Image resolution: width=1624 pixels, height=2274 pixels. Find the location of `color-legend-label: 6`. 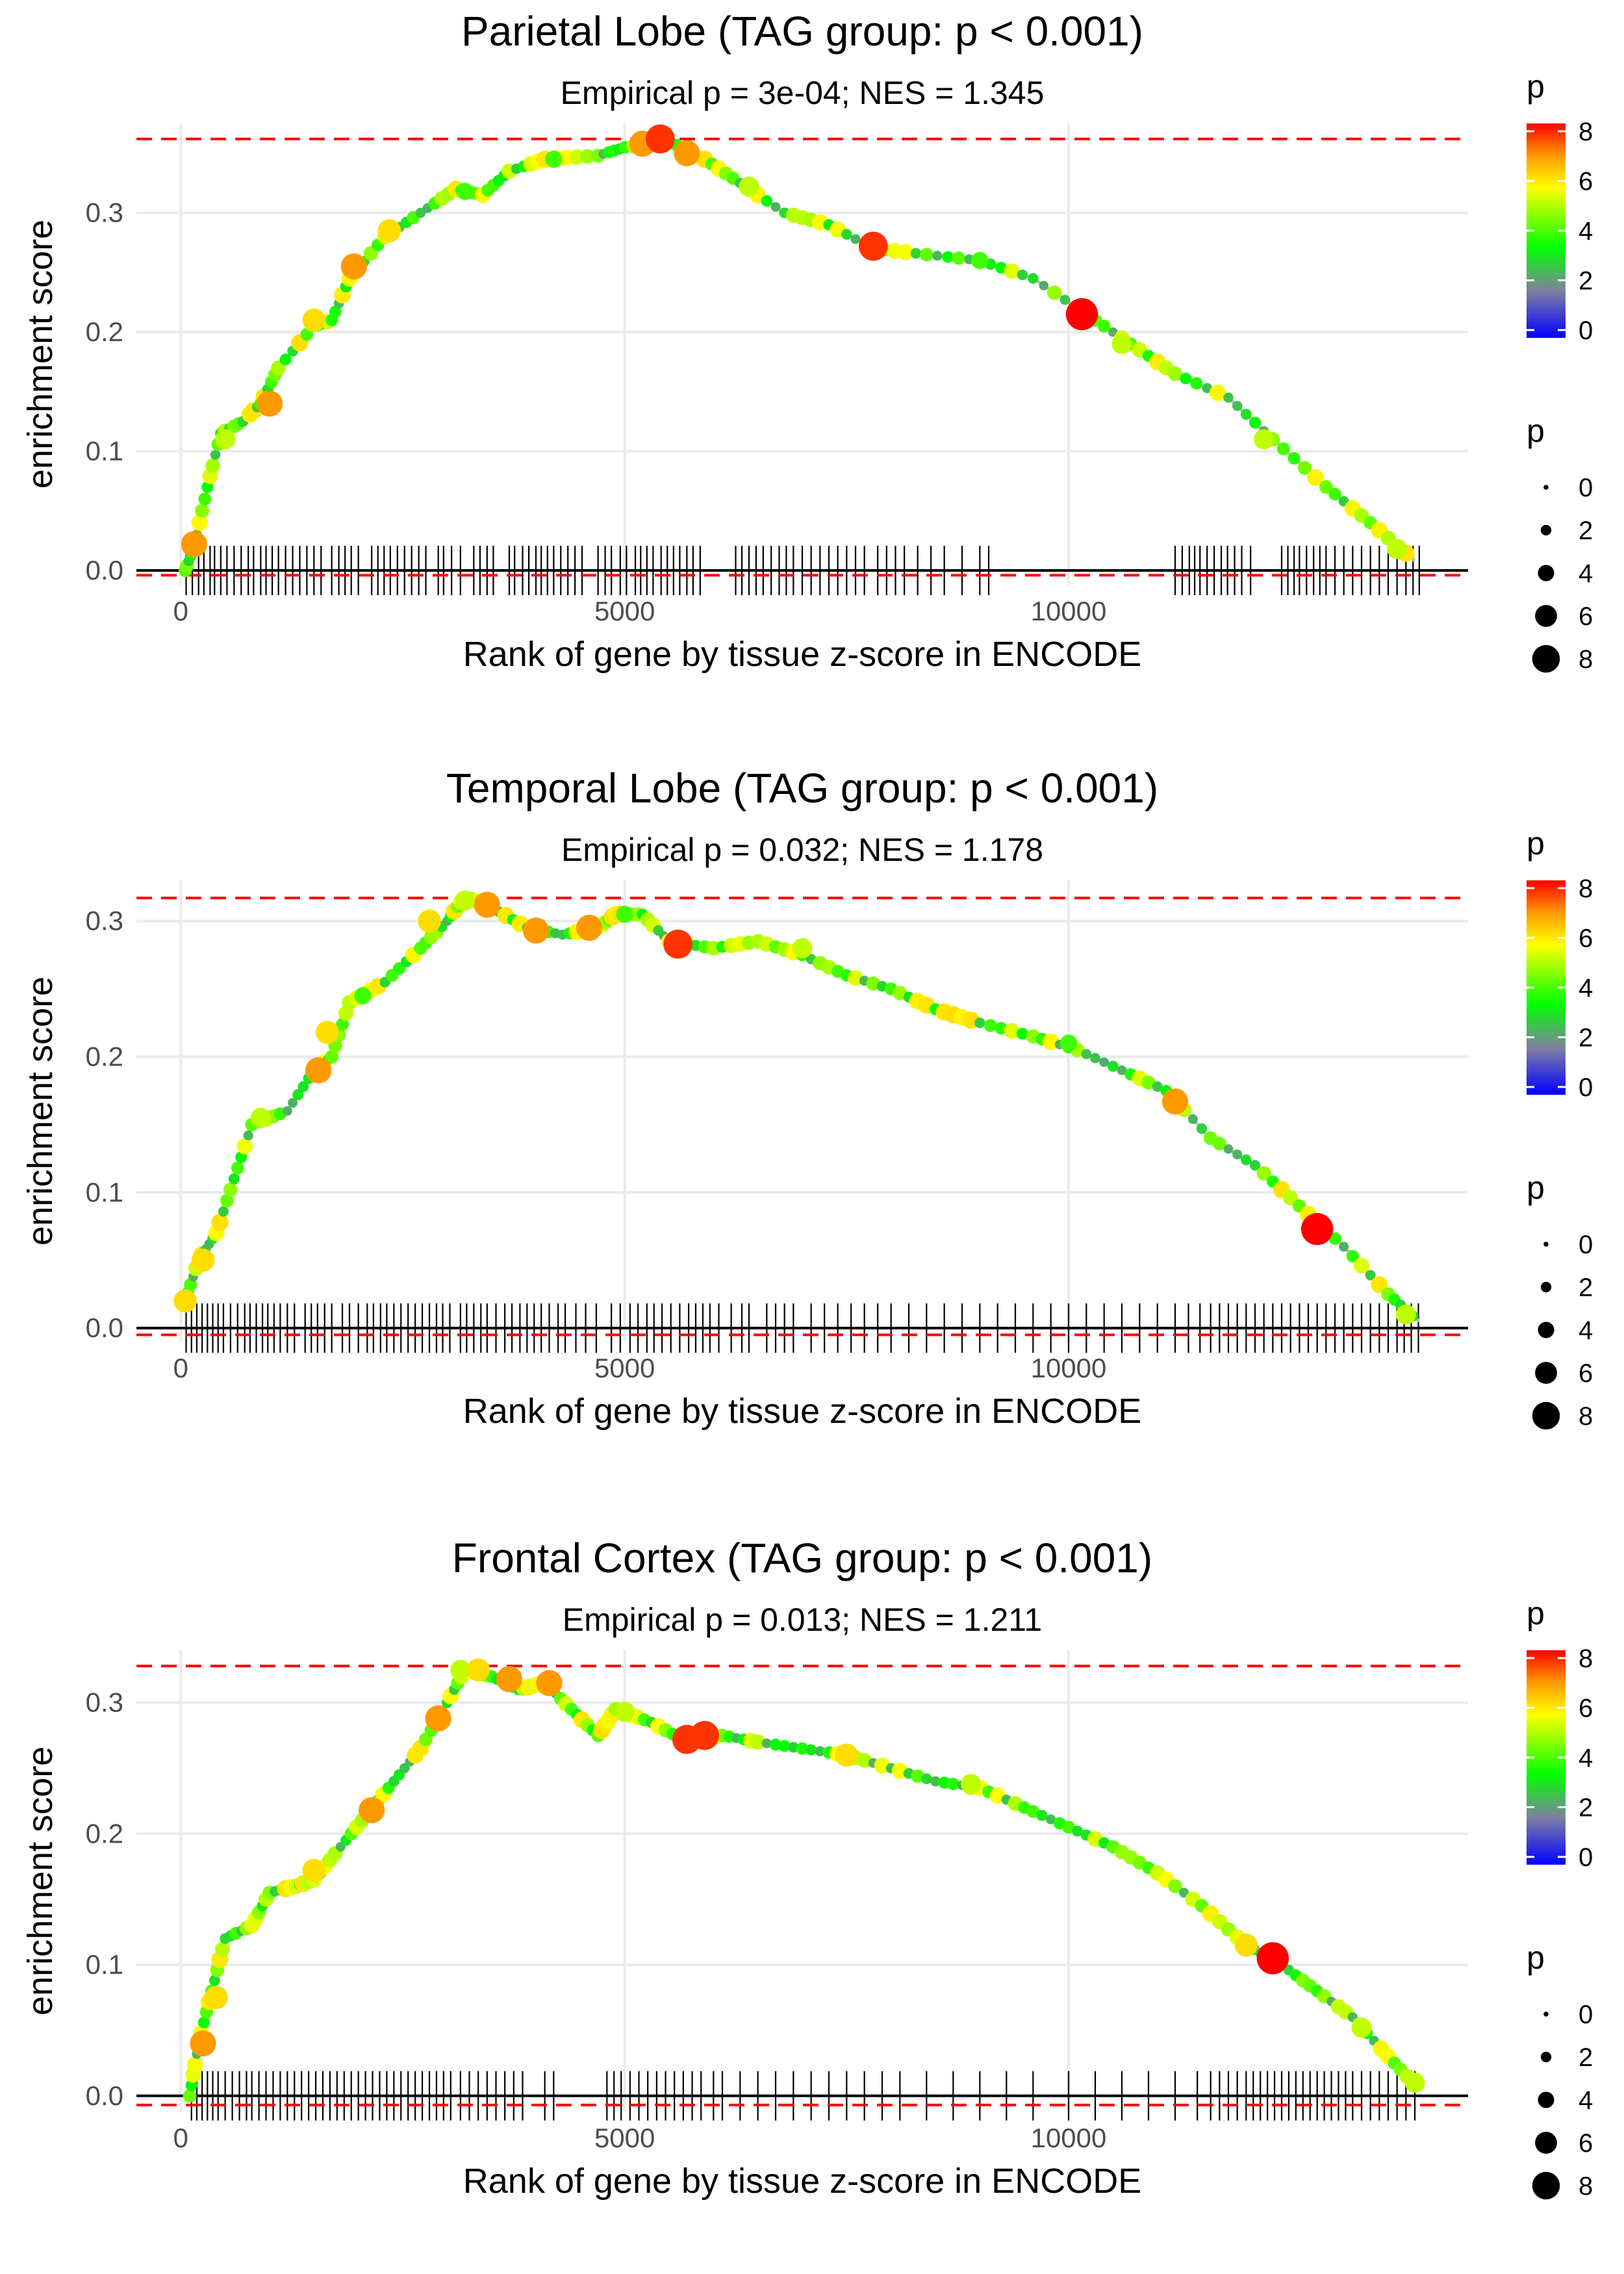

color-legend-label: 6 is located at coordinates (1586, 182).